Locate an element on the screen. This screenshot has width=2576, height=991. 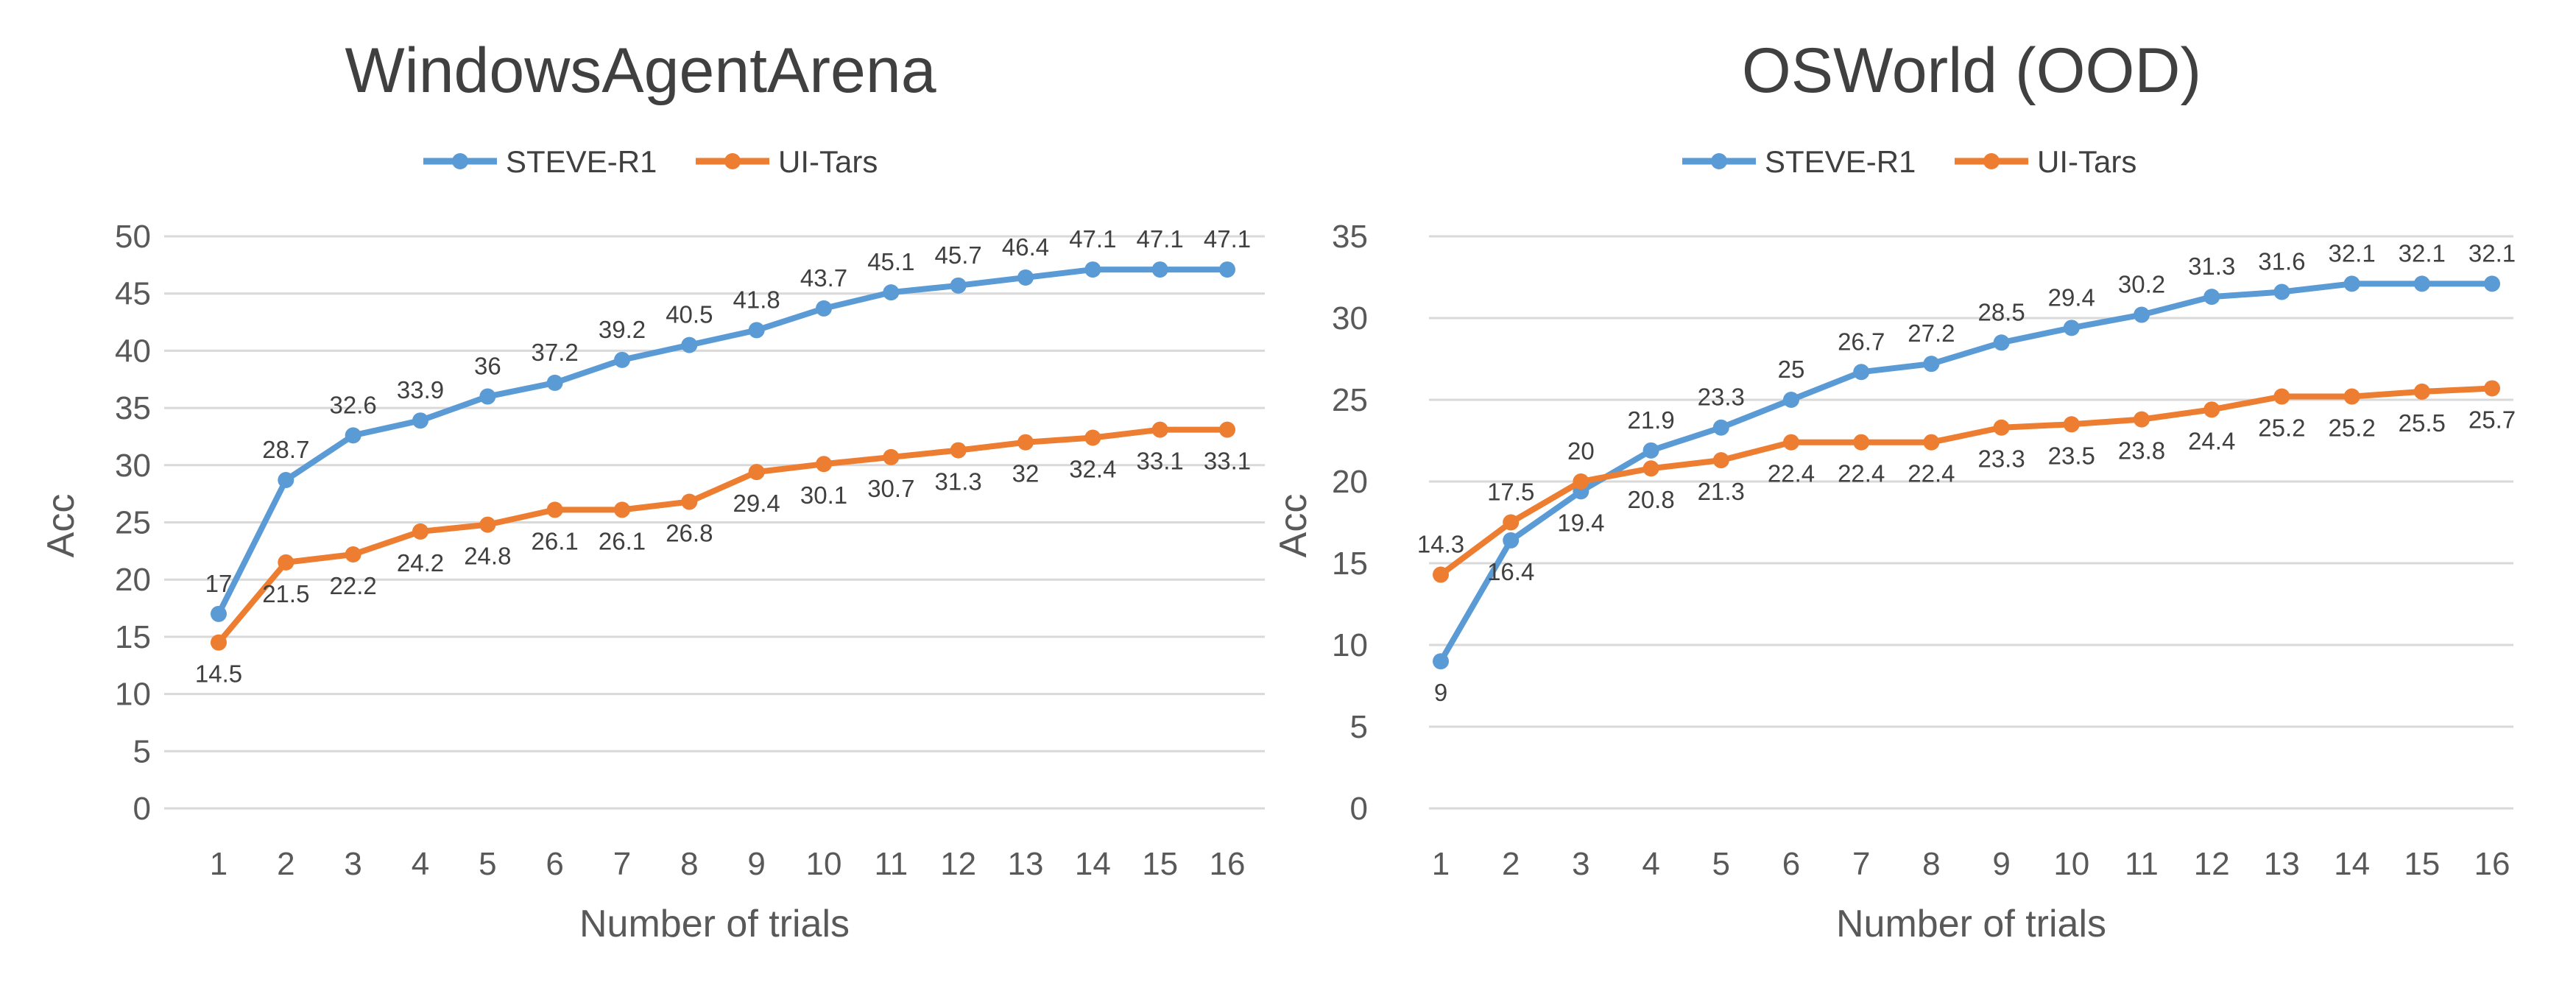
legend-marker is located at coordinates (1719, 161).